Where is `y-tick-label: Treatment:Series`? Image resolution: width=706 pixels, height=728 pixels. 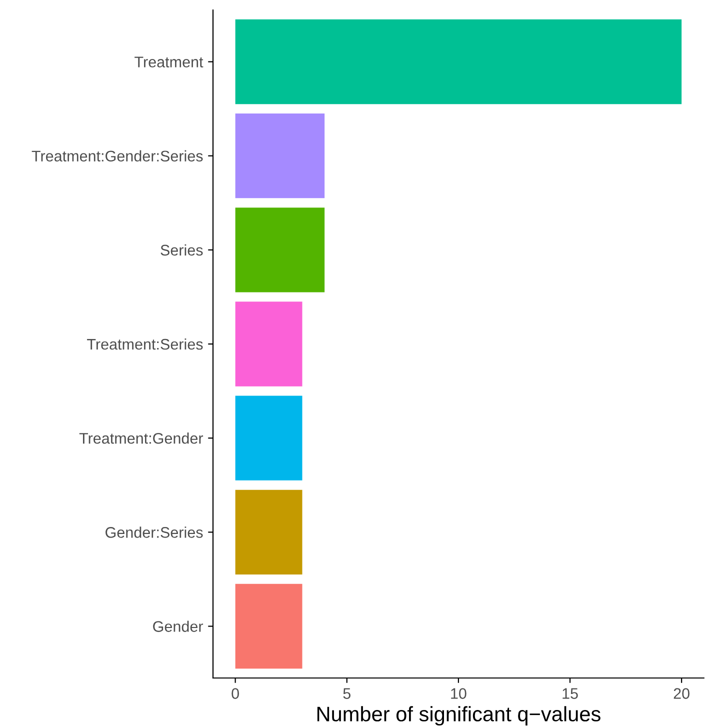 y-tick-label: Treatment:Series is located at coordinates (145, 344).